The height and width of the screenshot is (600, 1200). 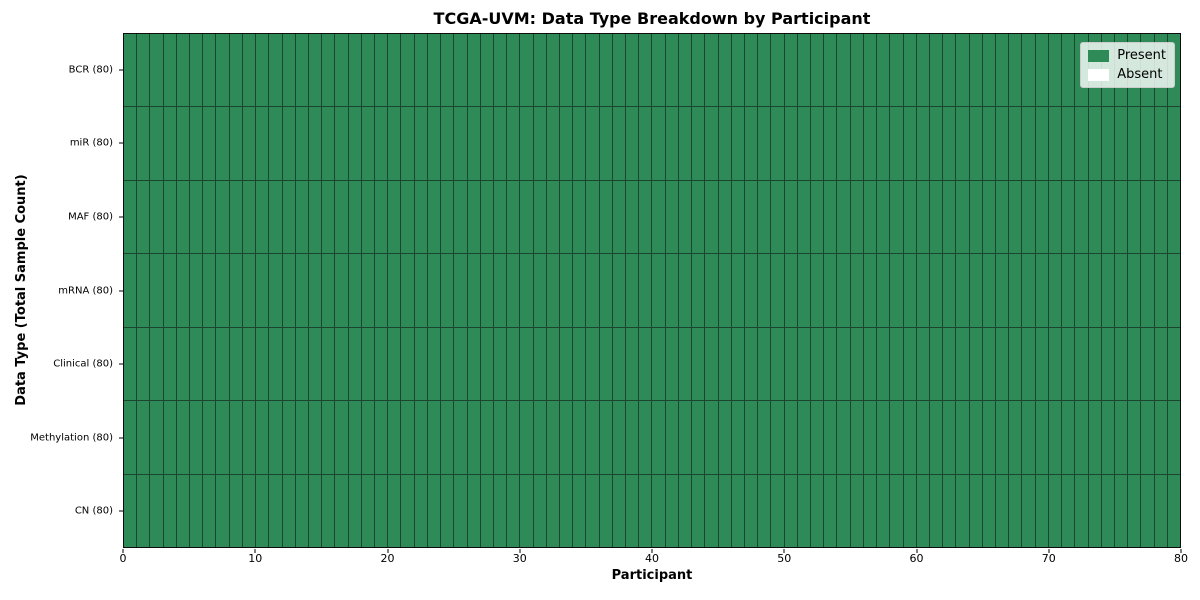 What do you see at coordinates (91, 143) in the screenshot?
I see `y-tick-label: miR (80)` at bounding box center [91, 143].